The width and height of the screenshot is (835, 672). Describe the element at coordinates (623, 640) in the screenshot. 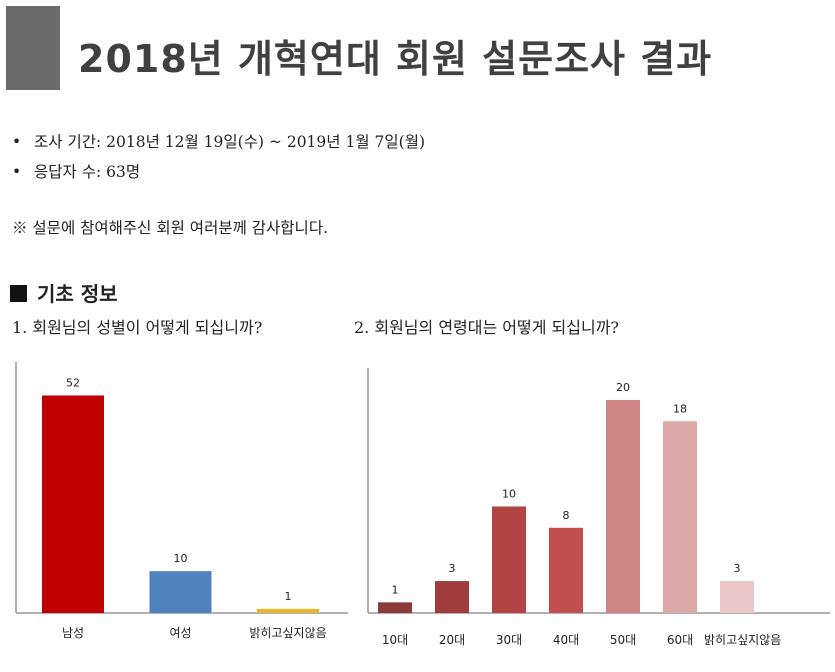

I see `category-label: 50대` at that location.